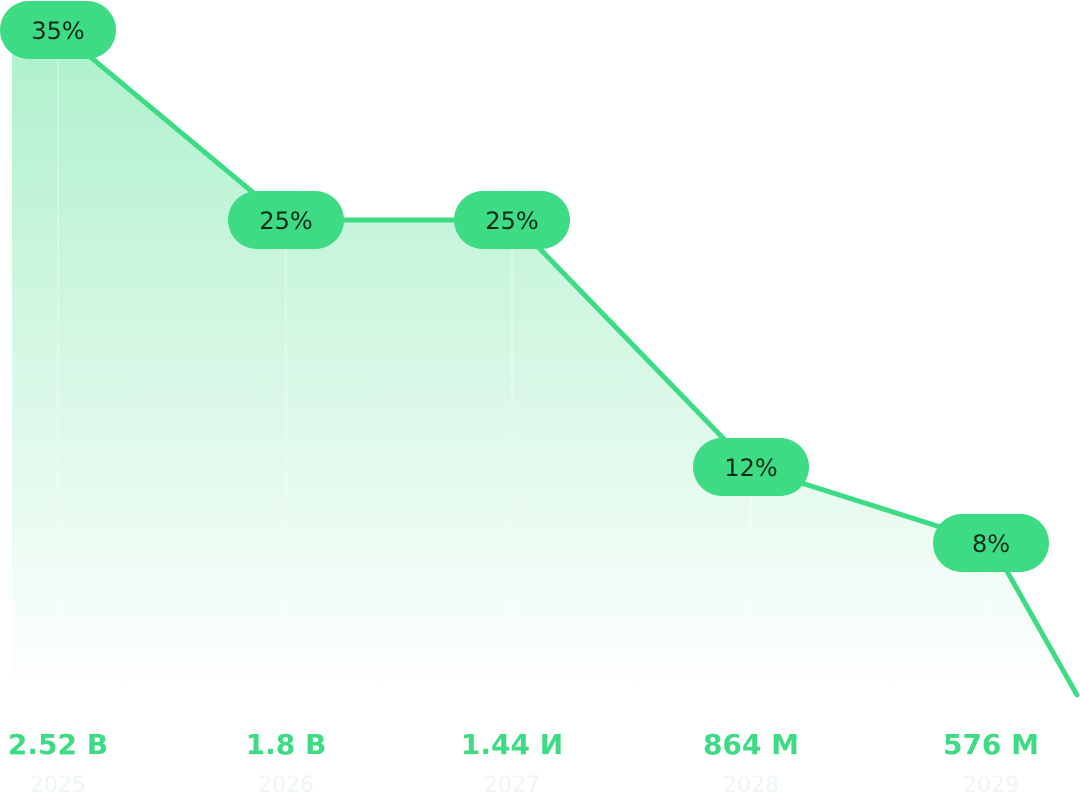 This screenshot has height=798, width=1080. I want to click on data-label: 12%, so click(750, 468).